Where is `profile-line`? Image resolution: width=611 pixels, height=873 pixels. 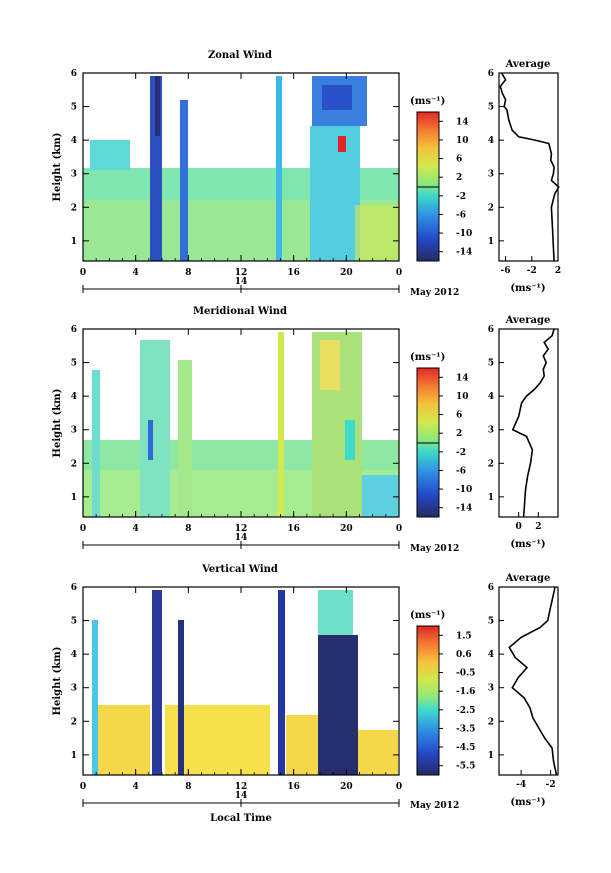
profile-line is located at coordinates (533, 423).